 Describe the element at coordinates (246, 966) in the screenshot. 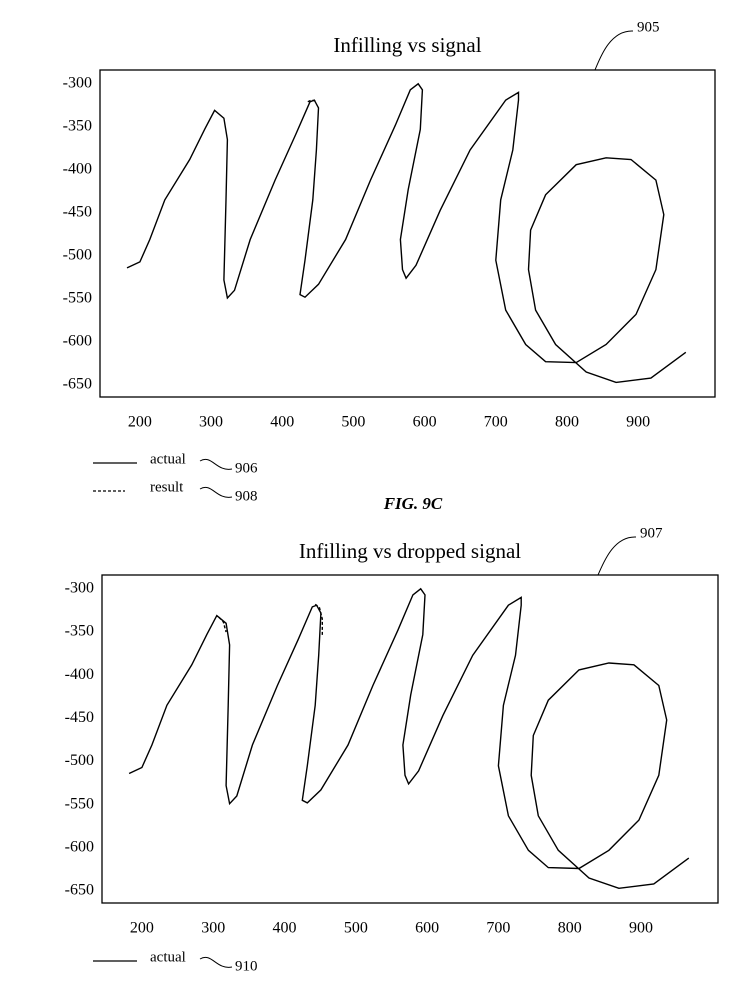

I see `legend-reference: 910` at that location.